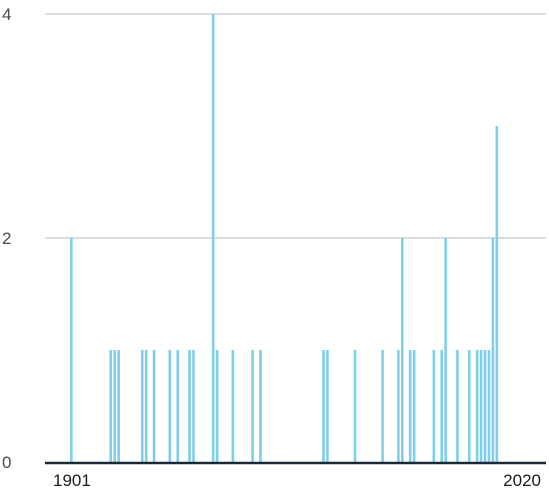 This screenshot has width=549, height=492. What do you see at coordinates (489, 406) in the screenshot?
I see `bar-2013` at bounding box center [489, 406].